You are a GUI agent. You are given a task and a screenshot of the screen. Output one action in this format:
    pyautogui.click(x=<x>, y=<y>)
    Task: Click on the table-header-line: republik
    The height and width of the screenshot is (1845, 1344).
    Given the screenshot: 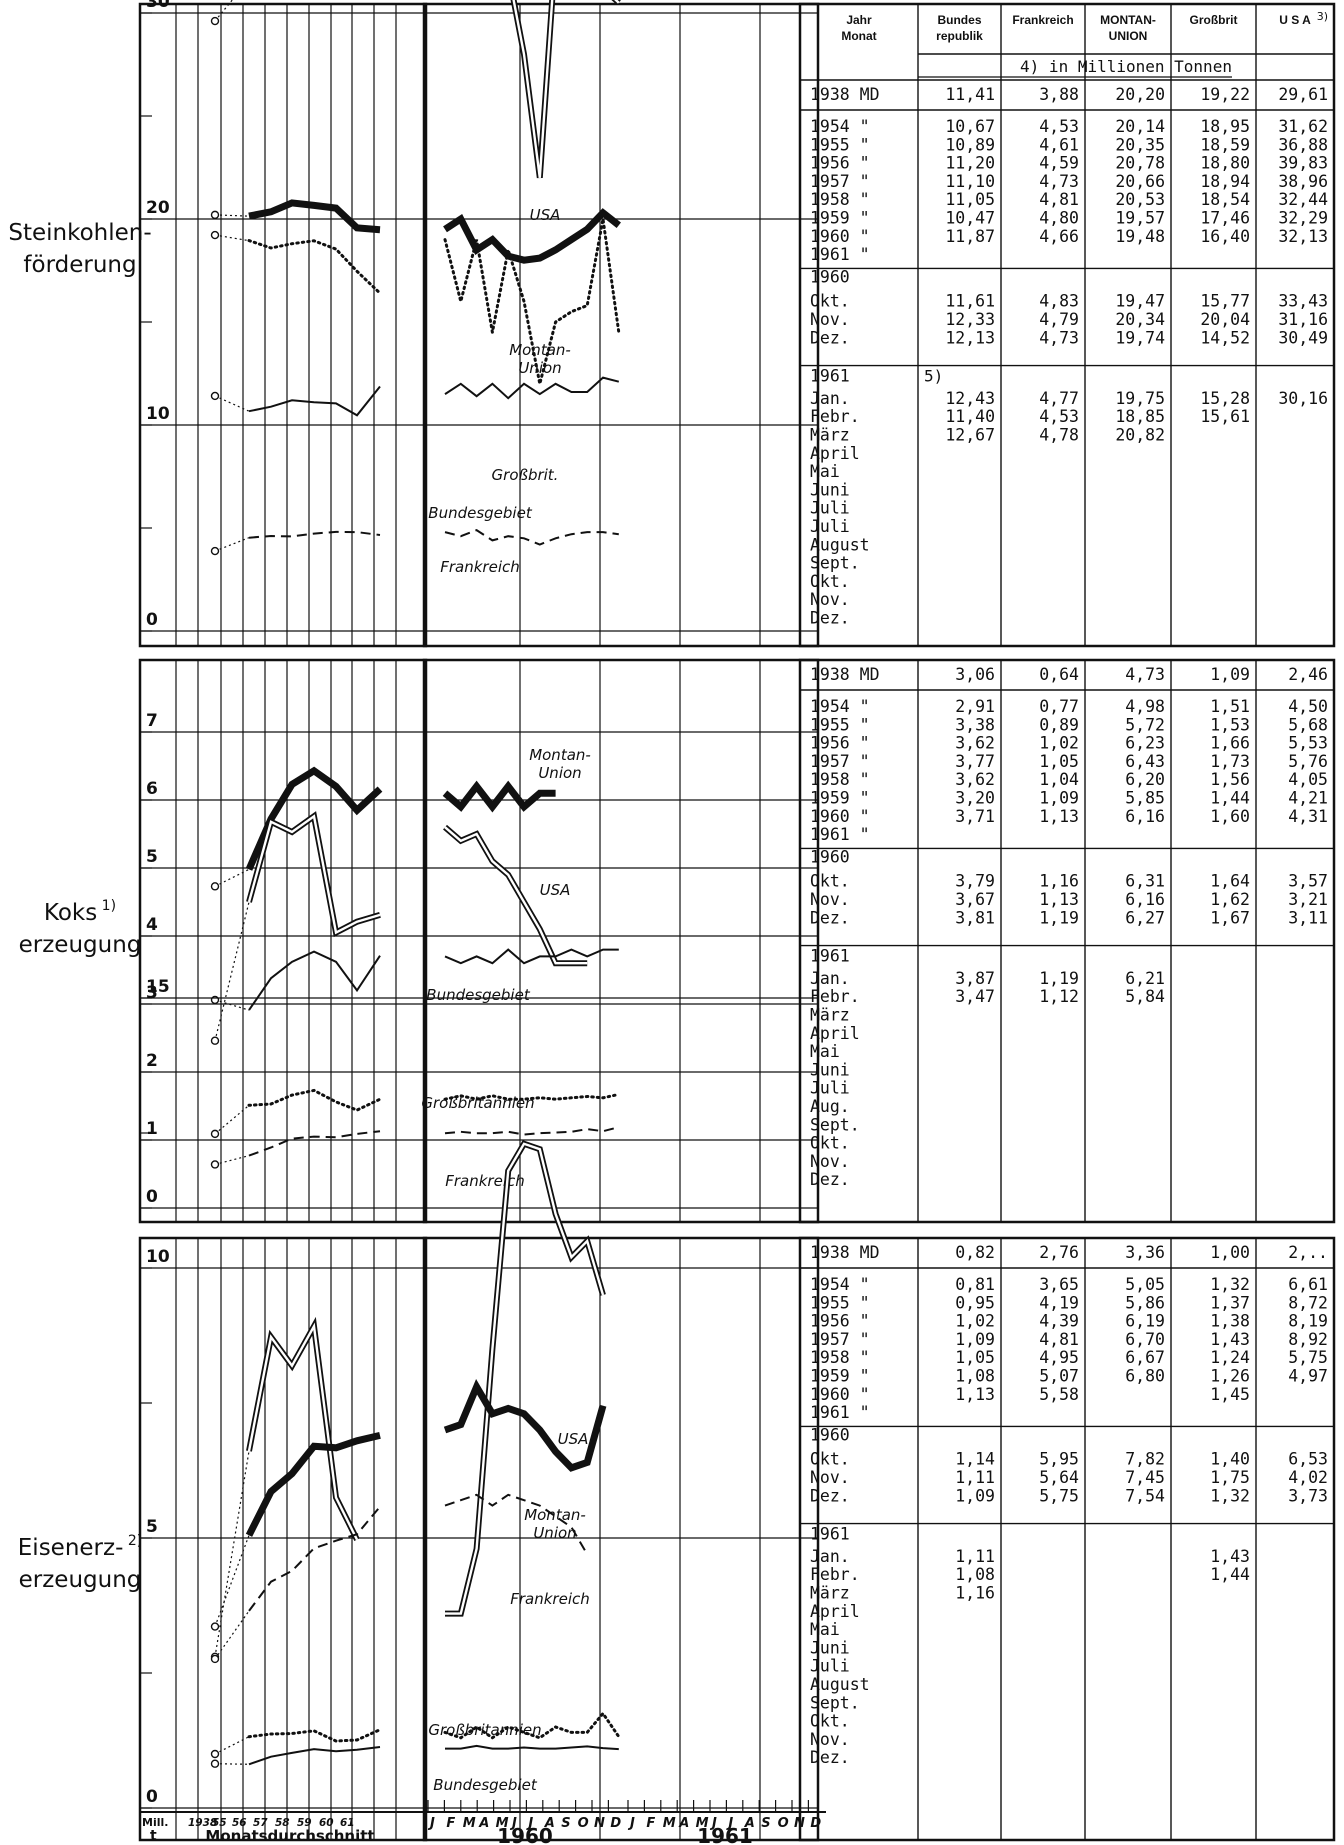 What is the action you would take?
    pyautogui.click(x=959, y=36)
    